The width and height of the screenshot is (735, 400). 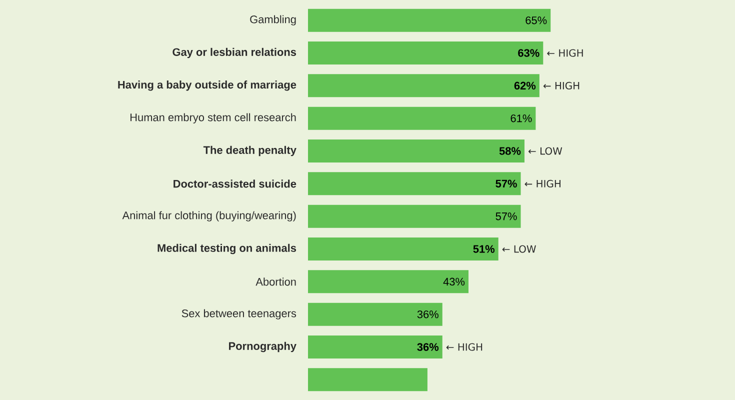 What do you see at coordinates (239, 314) in the screenshot?
I see `y-tick-label: Sex between teenagers` at bounding box center [239, 314].